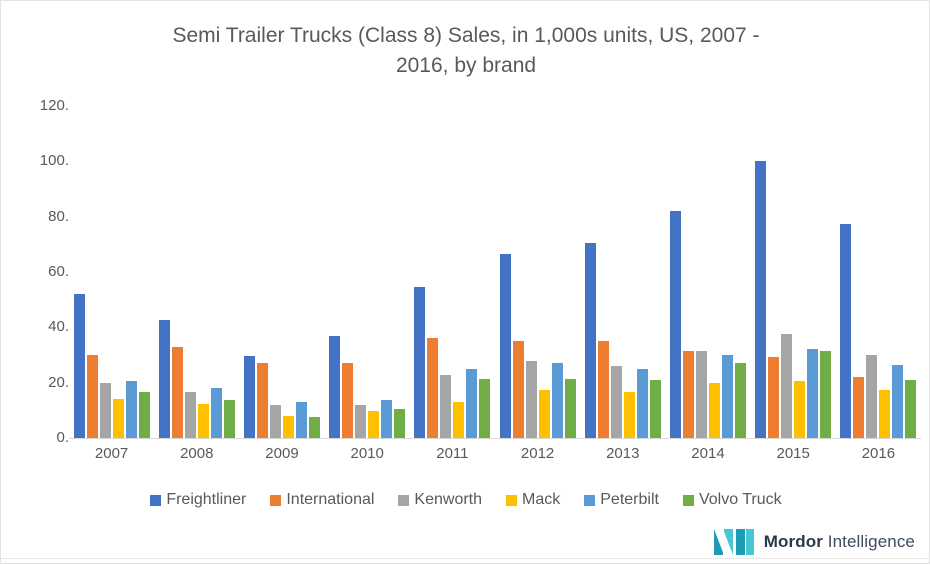  I want to click on bar-volvo-truck-2016, so click(911, 408).